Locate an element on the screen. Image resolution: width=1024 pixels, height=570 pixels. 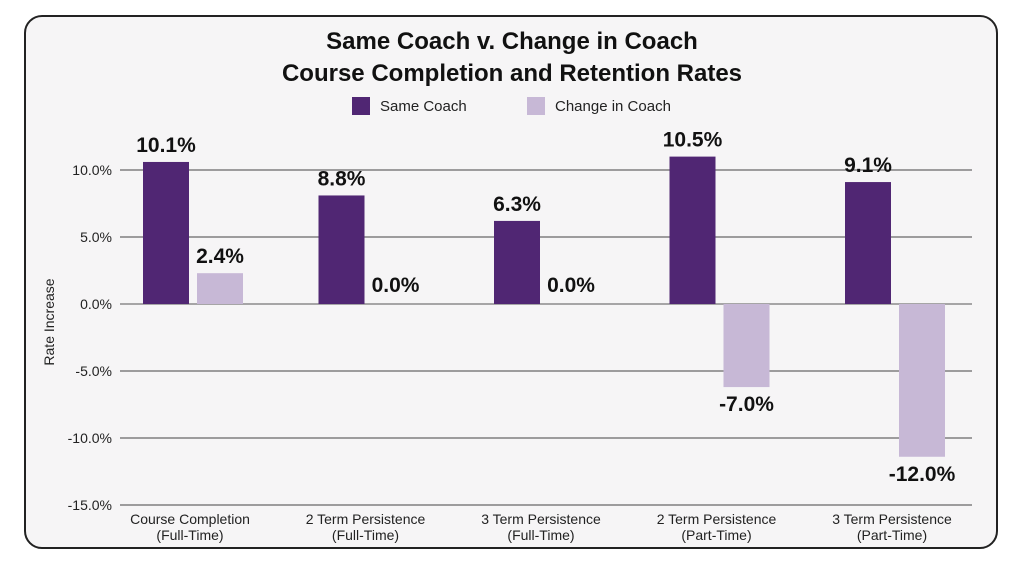
legend-swatch-same-coach is located at coordinates (361, 106).